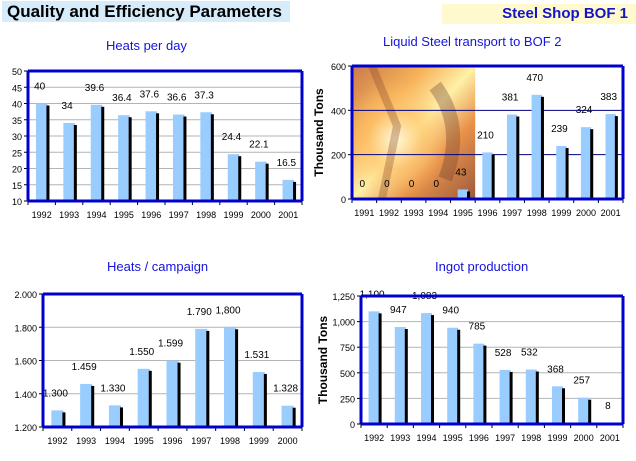 The height and width of the screenshot is (461, 636). I want to click on x-tick-label: 2001, so click(611, 213).